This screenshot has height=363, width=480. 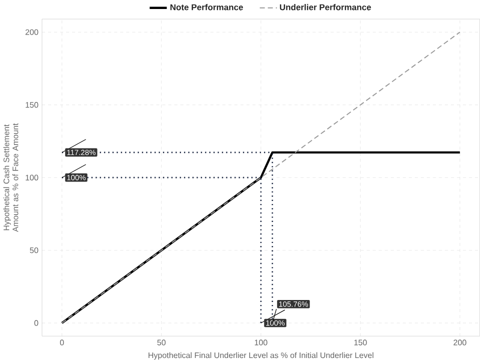 I want to click on legend-label: Underlier Performance, so click(x=325, y=7).